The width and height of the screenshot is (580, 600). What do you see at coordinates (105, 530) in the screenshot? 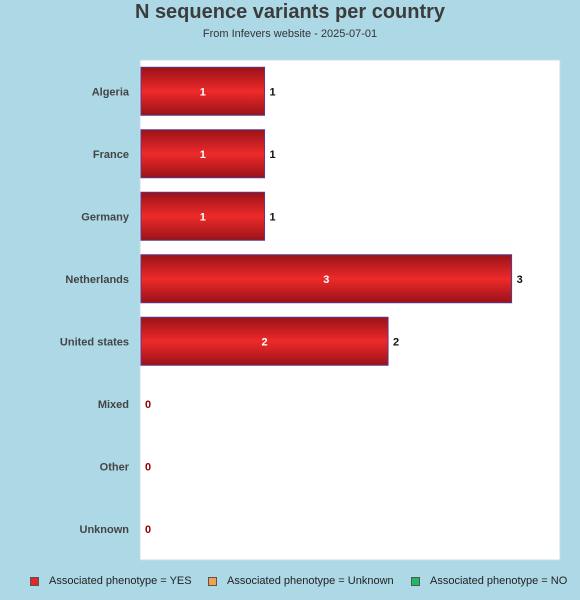
I see `category-label: Unknown` at bounding box center [105, 530].